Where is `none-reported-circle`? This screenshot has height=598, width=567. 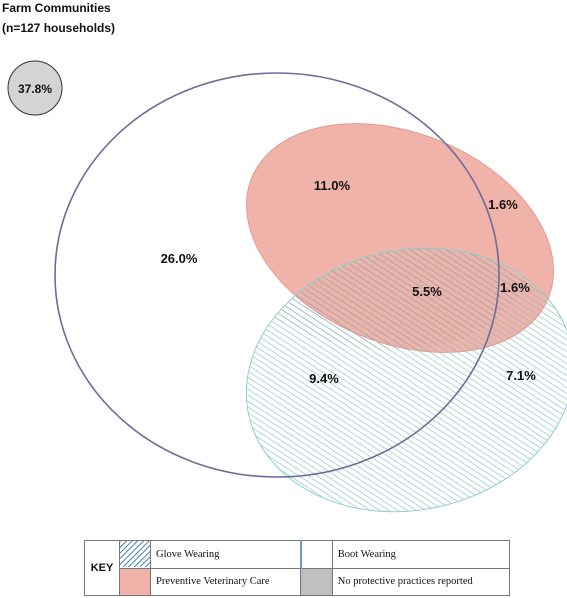
none-reported-circle is located at coordinates (35, 88).